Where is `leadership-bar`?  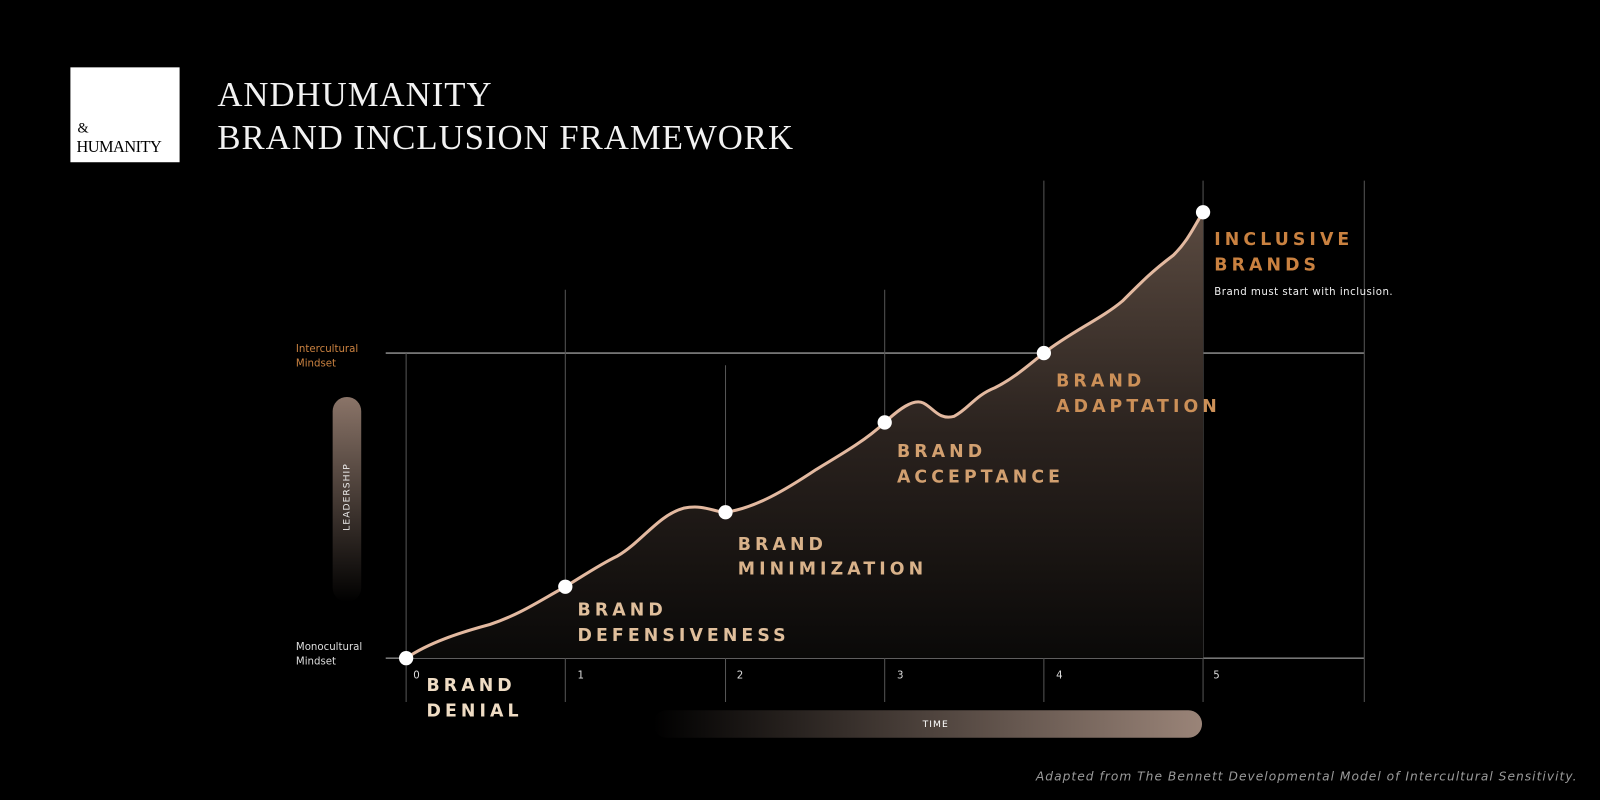 leadership-bar is located at coordinates (347, 499).